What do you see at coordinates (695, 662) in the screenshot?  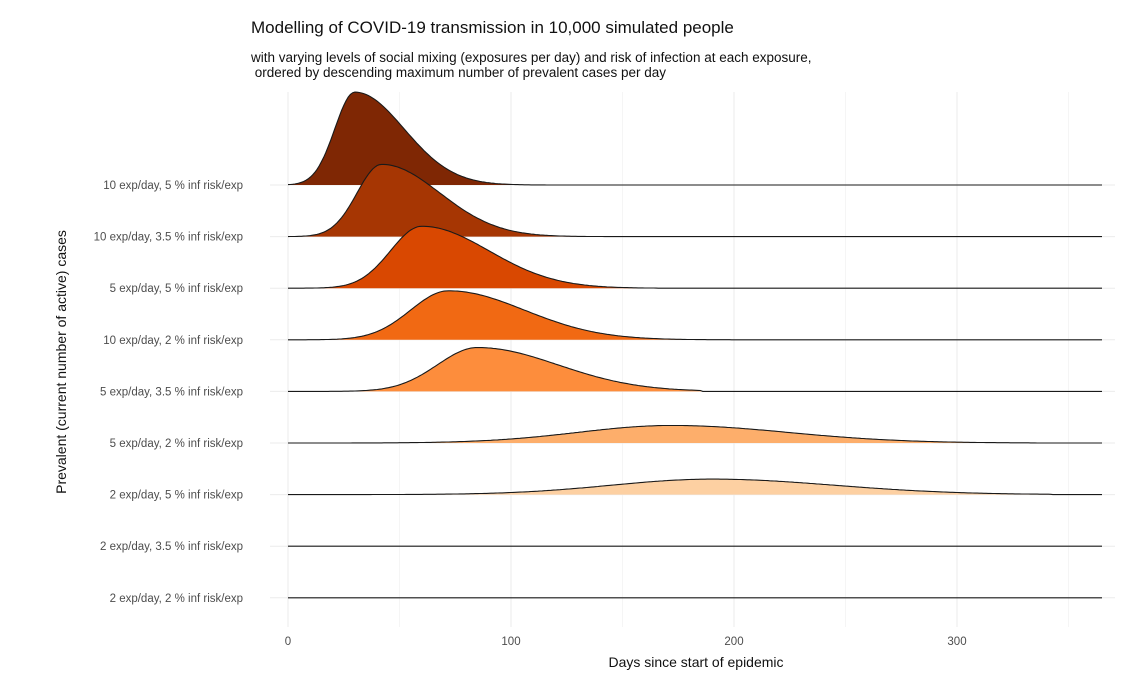 I see `x-axis-title: Days since start of epidemic` at bounding box center [695, 662].